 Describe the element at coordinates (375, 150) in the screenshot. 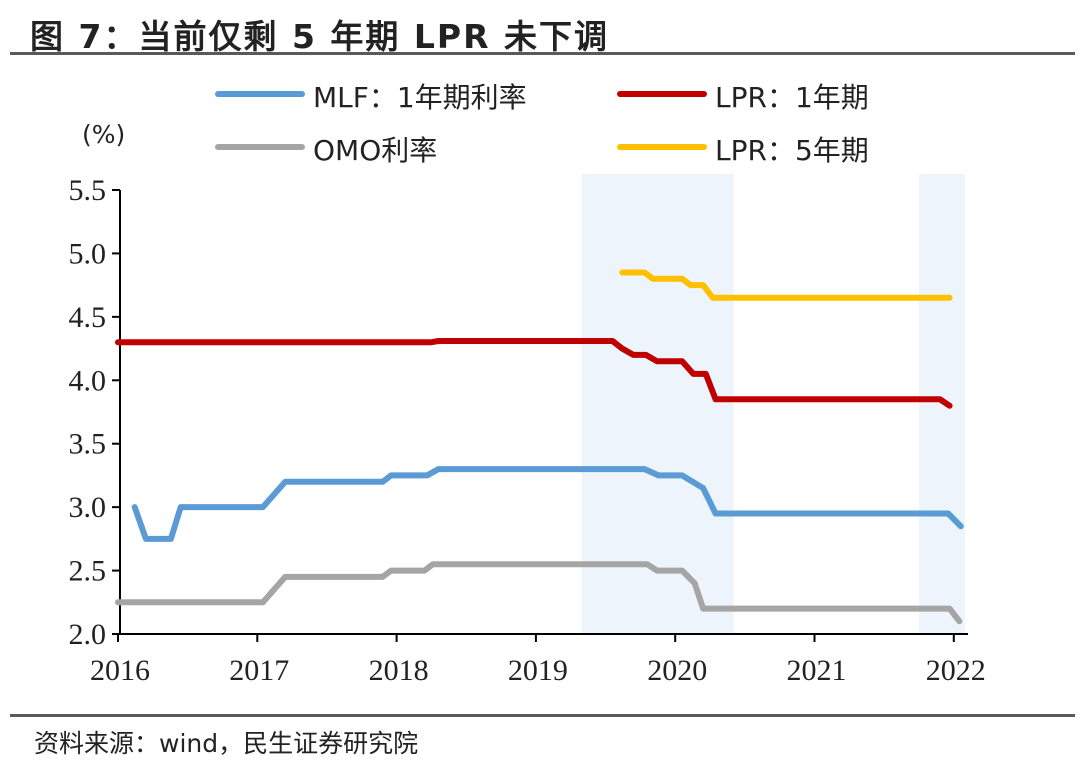

I see `legend-label-omo: OMO利率` at that location.